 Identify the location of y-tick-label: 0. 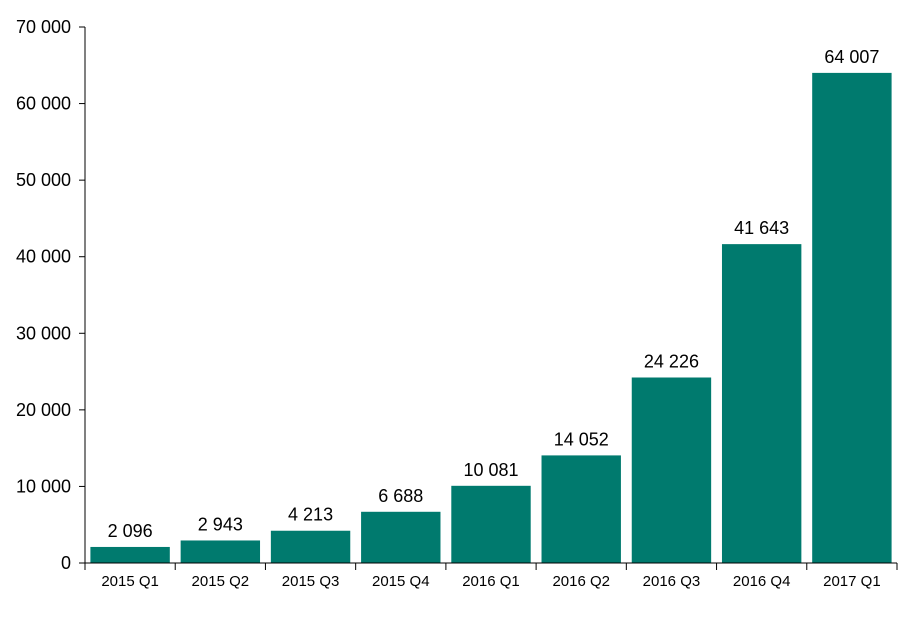
(66, 563).